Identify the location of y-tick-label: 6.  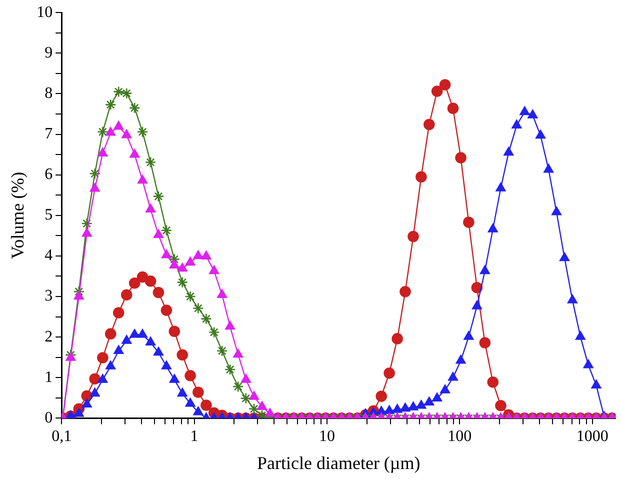
(48, 175).